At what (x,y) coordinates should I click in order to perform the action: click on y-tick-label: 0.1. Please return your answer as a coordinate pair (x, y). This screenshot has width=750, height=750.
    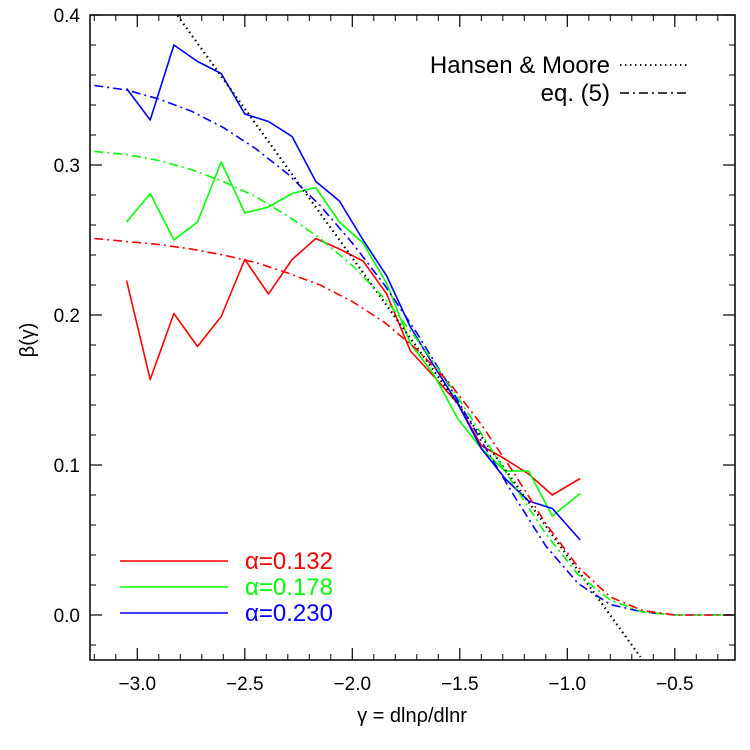
    Looking at the image, I should click on (67, 466).